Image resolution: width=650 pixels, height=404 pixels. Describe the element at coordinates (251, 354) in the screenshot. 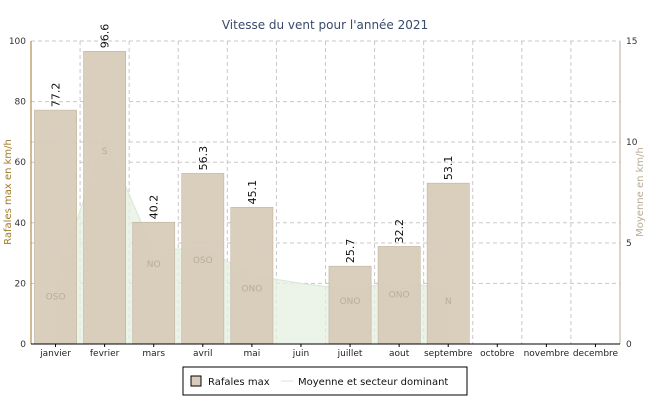

I see `category-label: mai` at that location.